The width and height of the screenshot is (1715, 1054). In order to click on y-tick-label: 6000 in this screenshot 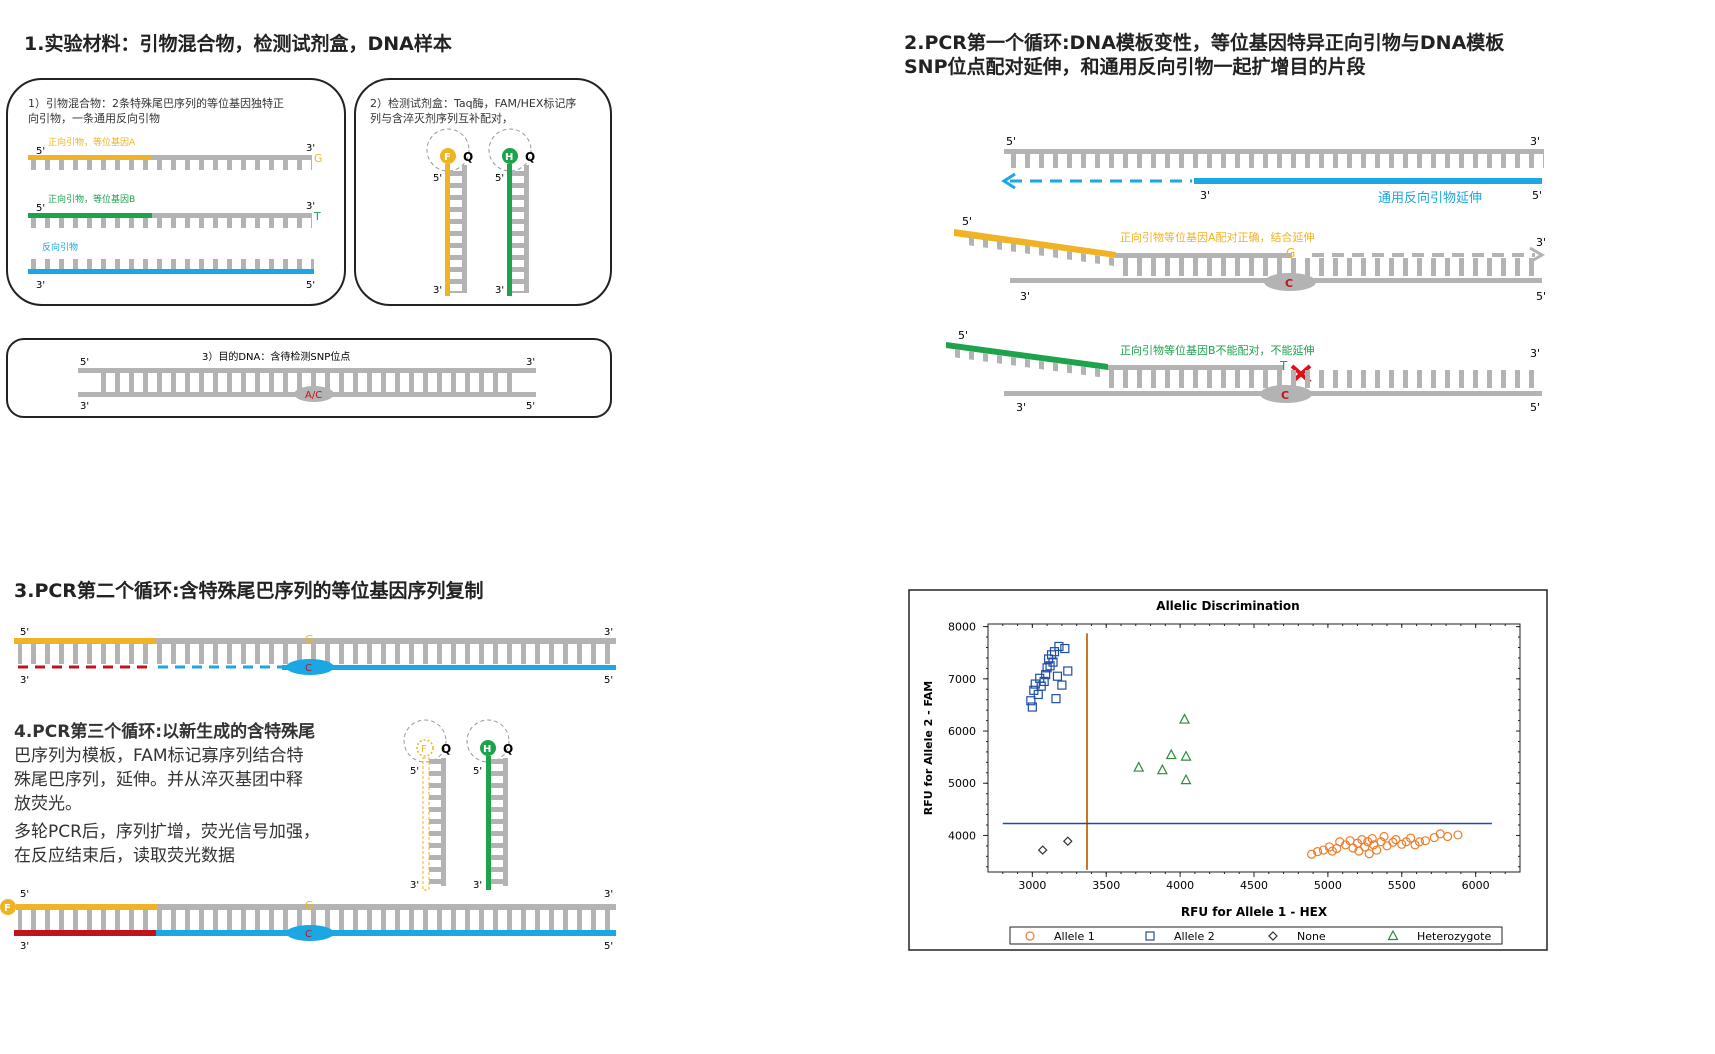, I will do `click(962, 731)`.